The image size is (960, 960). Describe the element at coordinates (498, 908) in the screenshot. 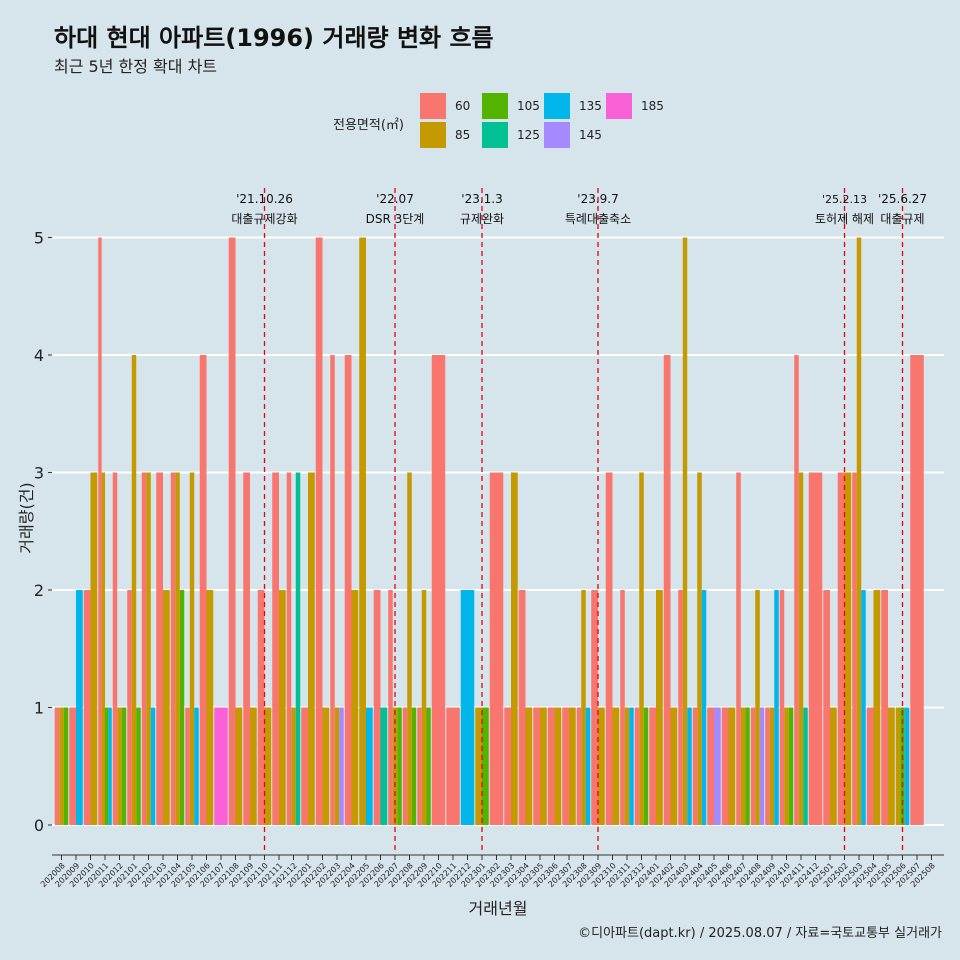

I see `x-axis-title: 거래년월` at that location.